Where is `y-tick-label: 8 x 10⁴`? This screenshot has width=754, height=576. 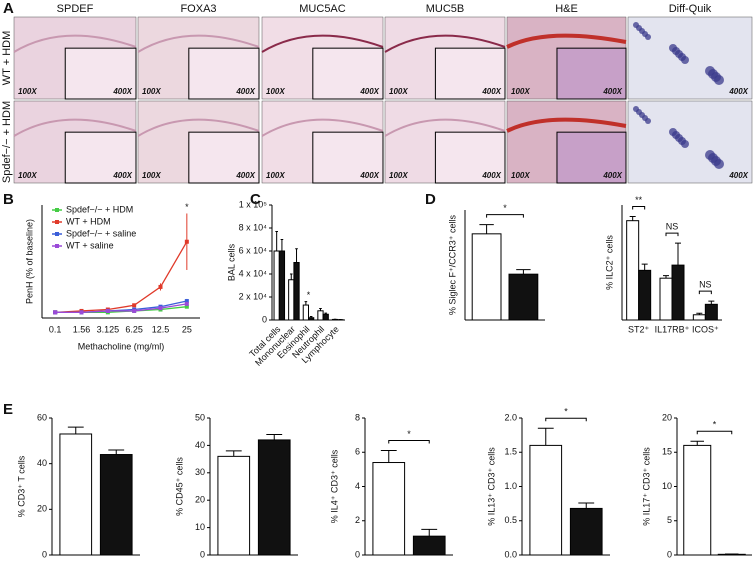
y-tick-label: 8 x 10⁴ is located at coordinates (253, 227).